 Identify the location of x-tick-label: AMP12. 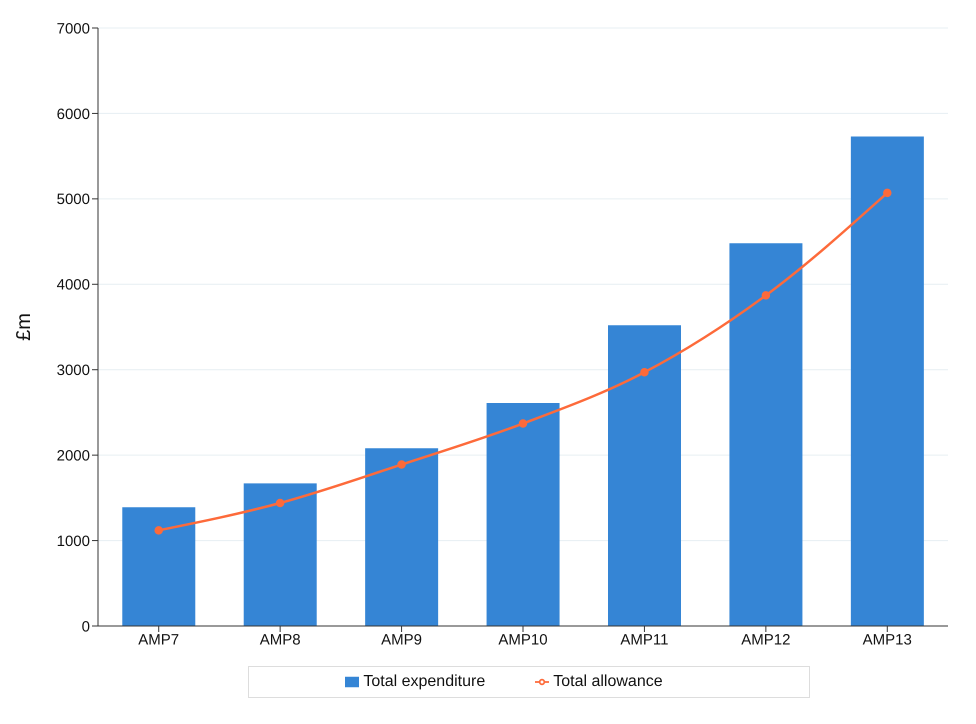
(765, 640).